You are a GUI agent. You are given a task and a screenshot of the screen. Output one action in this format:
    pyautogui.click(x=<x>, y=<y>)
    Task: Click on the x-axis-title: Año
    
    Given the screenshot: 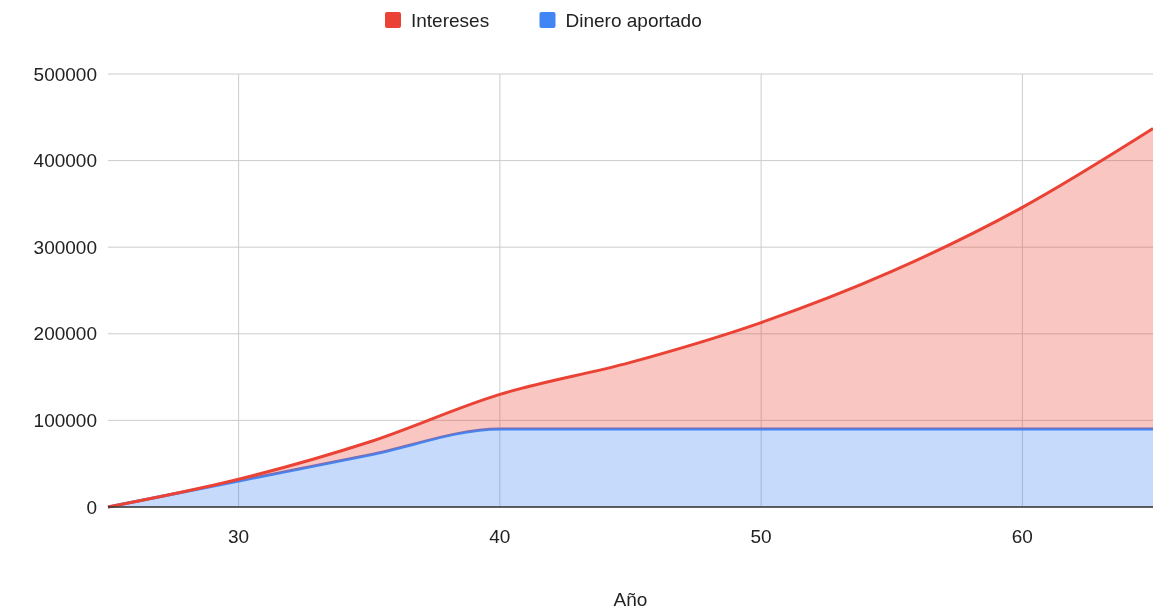 What is the action you would take?
    pyautogui.click(x=630, y=599)
    